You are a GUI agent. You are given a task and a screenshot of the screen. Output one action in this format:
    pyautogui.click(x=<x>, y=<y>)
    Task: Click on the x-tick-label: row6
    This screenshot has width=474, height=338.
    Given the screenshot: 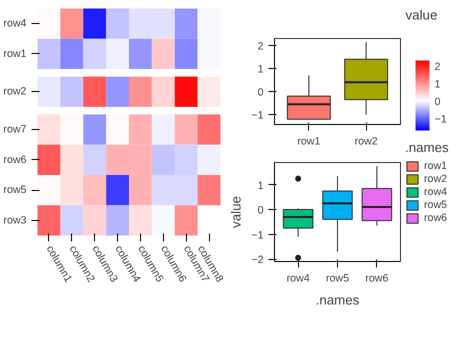 What is the action you would take?
    pyautogui.click(x=376, y=278)
    